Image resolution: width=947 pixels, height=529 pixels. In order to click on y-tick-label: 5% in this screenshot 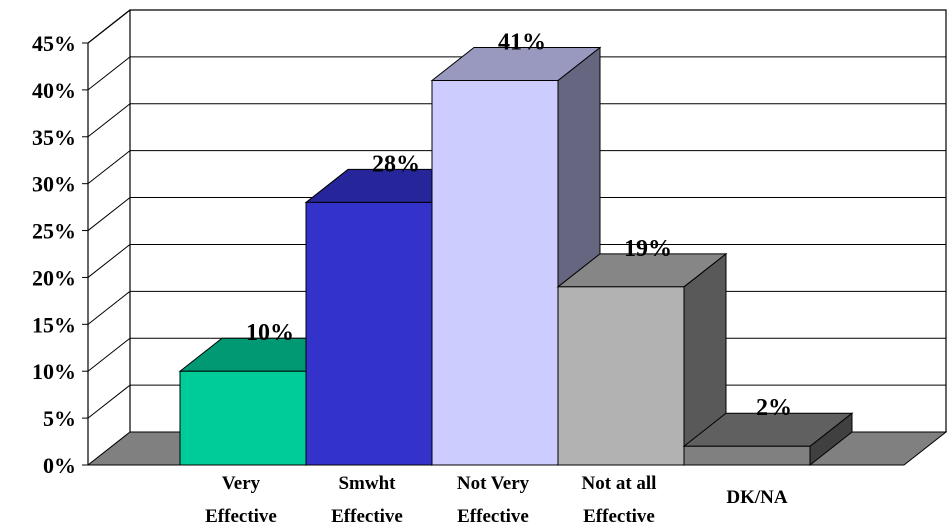, I will do `click(59, 418)`.